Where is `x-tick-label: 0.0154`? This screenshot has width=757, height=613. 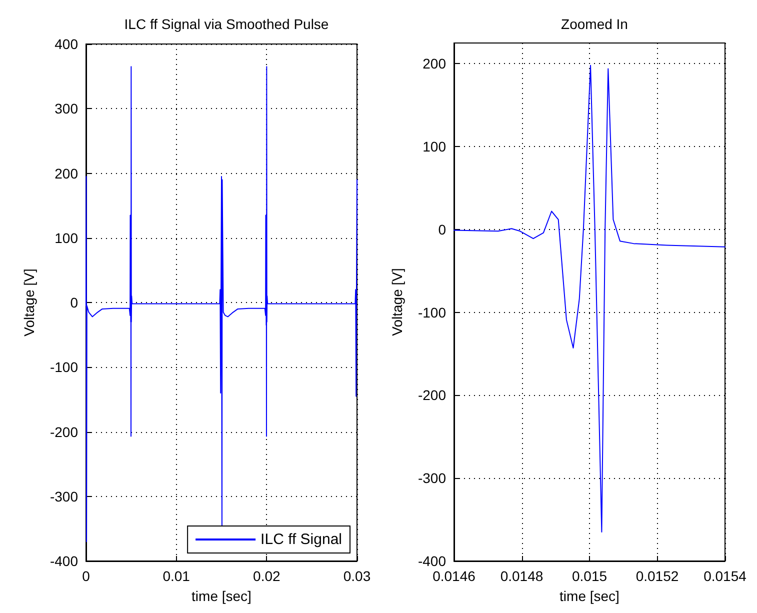 x-tick-label: 0.0154 is located at coordinates (725, 576).